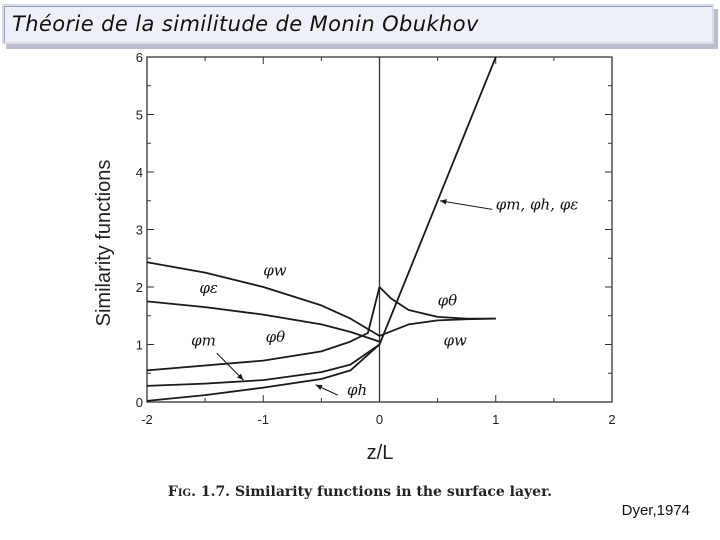  What do you see at coordinates (139, 402) in the screenshot?
I see `y-tick-label: 0` at bounding box center [139, 402].